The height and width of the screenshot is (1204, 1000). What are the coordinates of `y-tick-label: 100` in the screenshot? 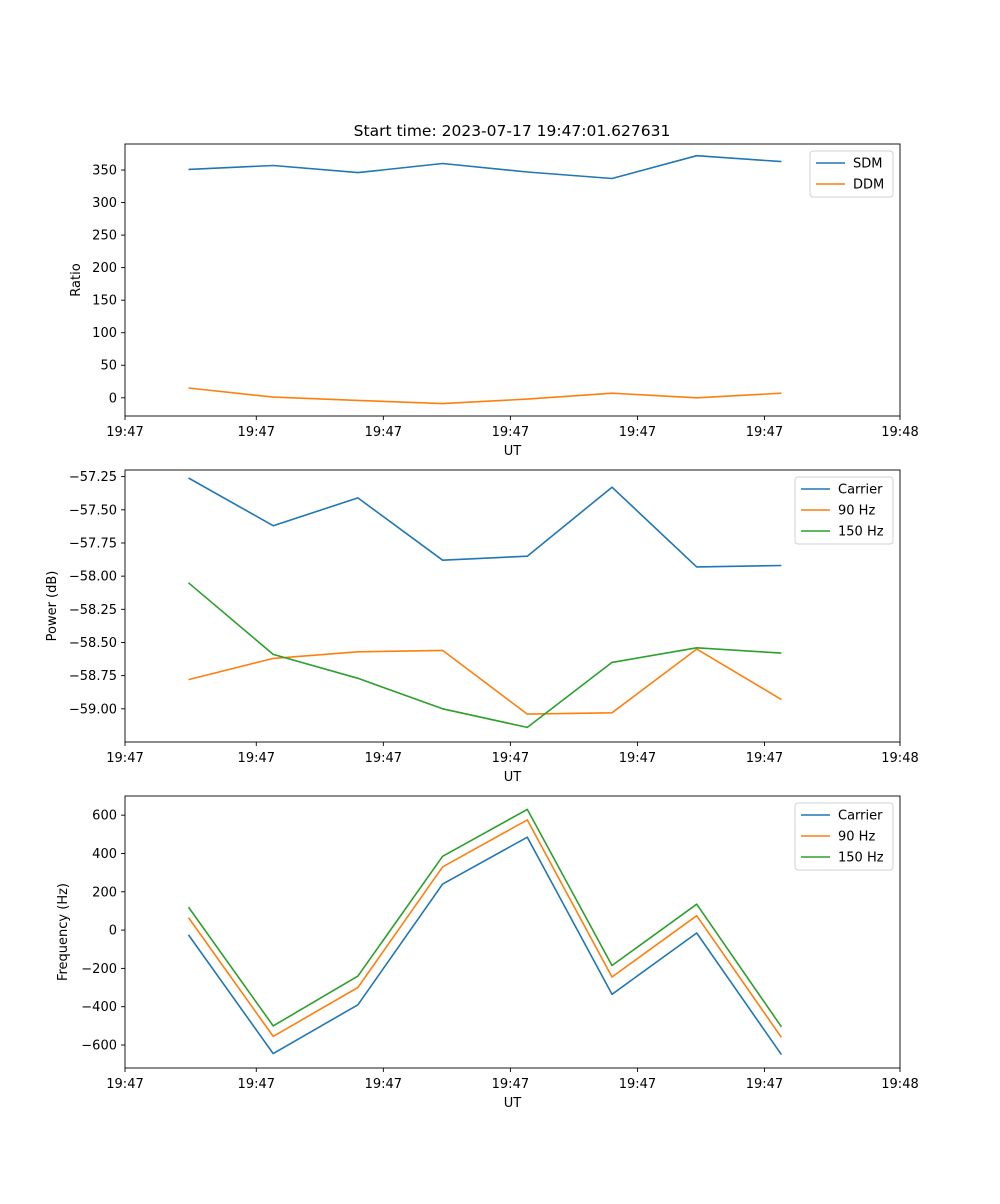 It's located at (104, 333).